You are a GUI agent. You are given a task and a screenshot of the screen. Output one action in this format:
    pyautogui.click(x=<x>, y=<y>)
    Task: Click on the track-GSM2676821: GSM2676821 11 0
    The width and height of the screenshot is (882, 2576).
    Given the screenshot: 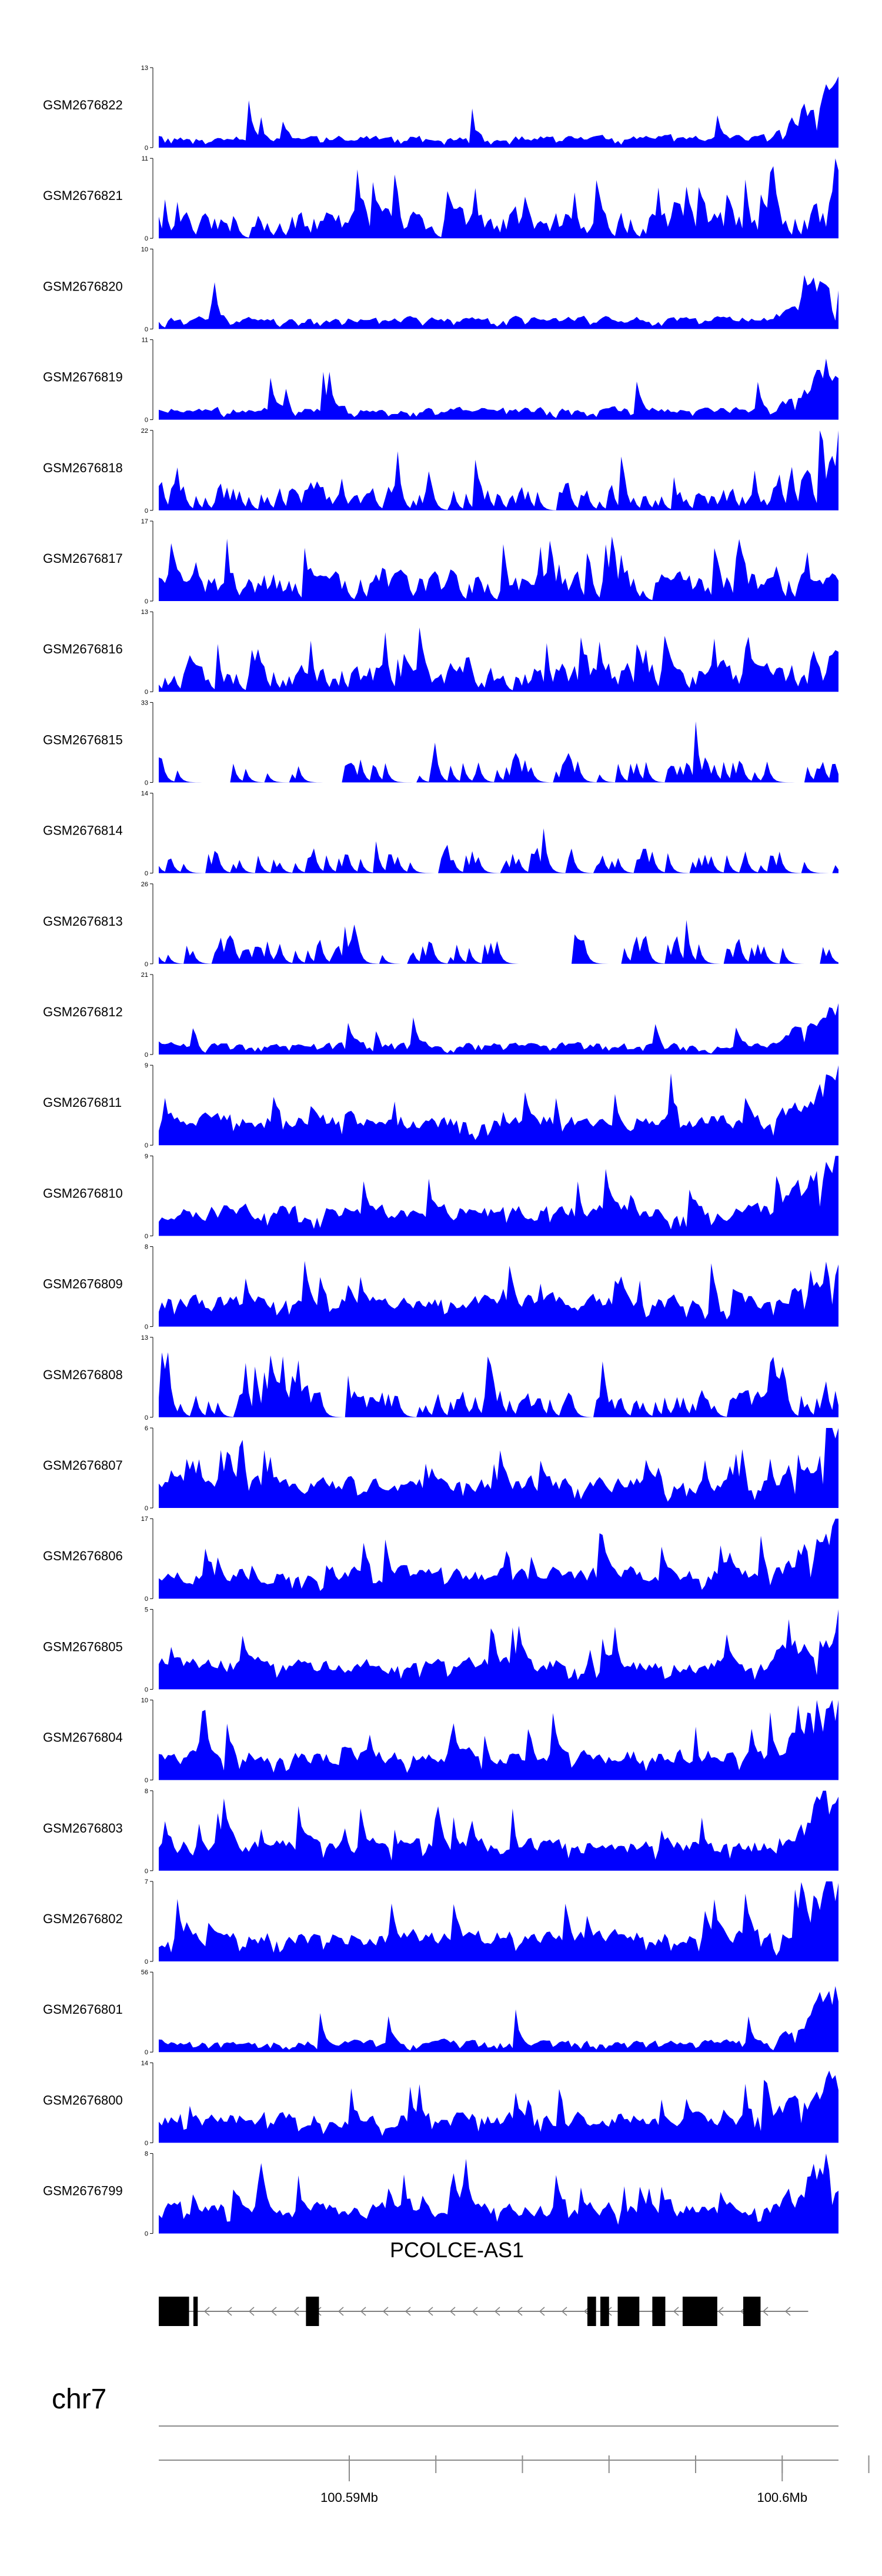 What is the action you would take?
    pyautogui.click(x=440, y=198)
    